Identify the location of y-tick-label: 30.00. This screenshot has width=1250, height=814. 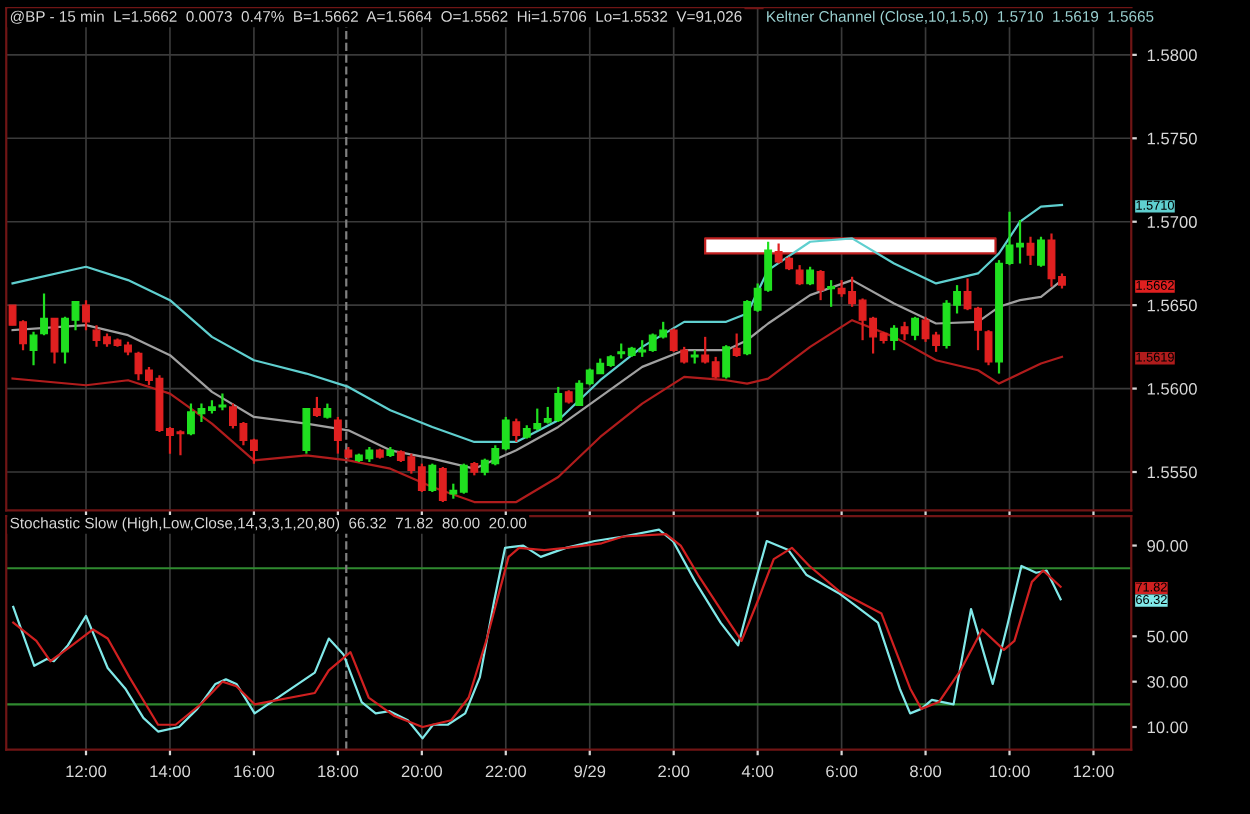
(1167, 682).